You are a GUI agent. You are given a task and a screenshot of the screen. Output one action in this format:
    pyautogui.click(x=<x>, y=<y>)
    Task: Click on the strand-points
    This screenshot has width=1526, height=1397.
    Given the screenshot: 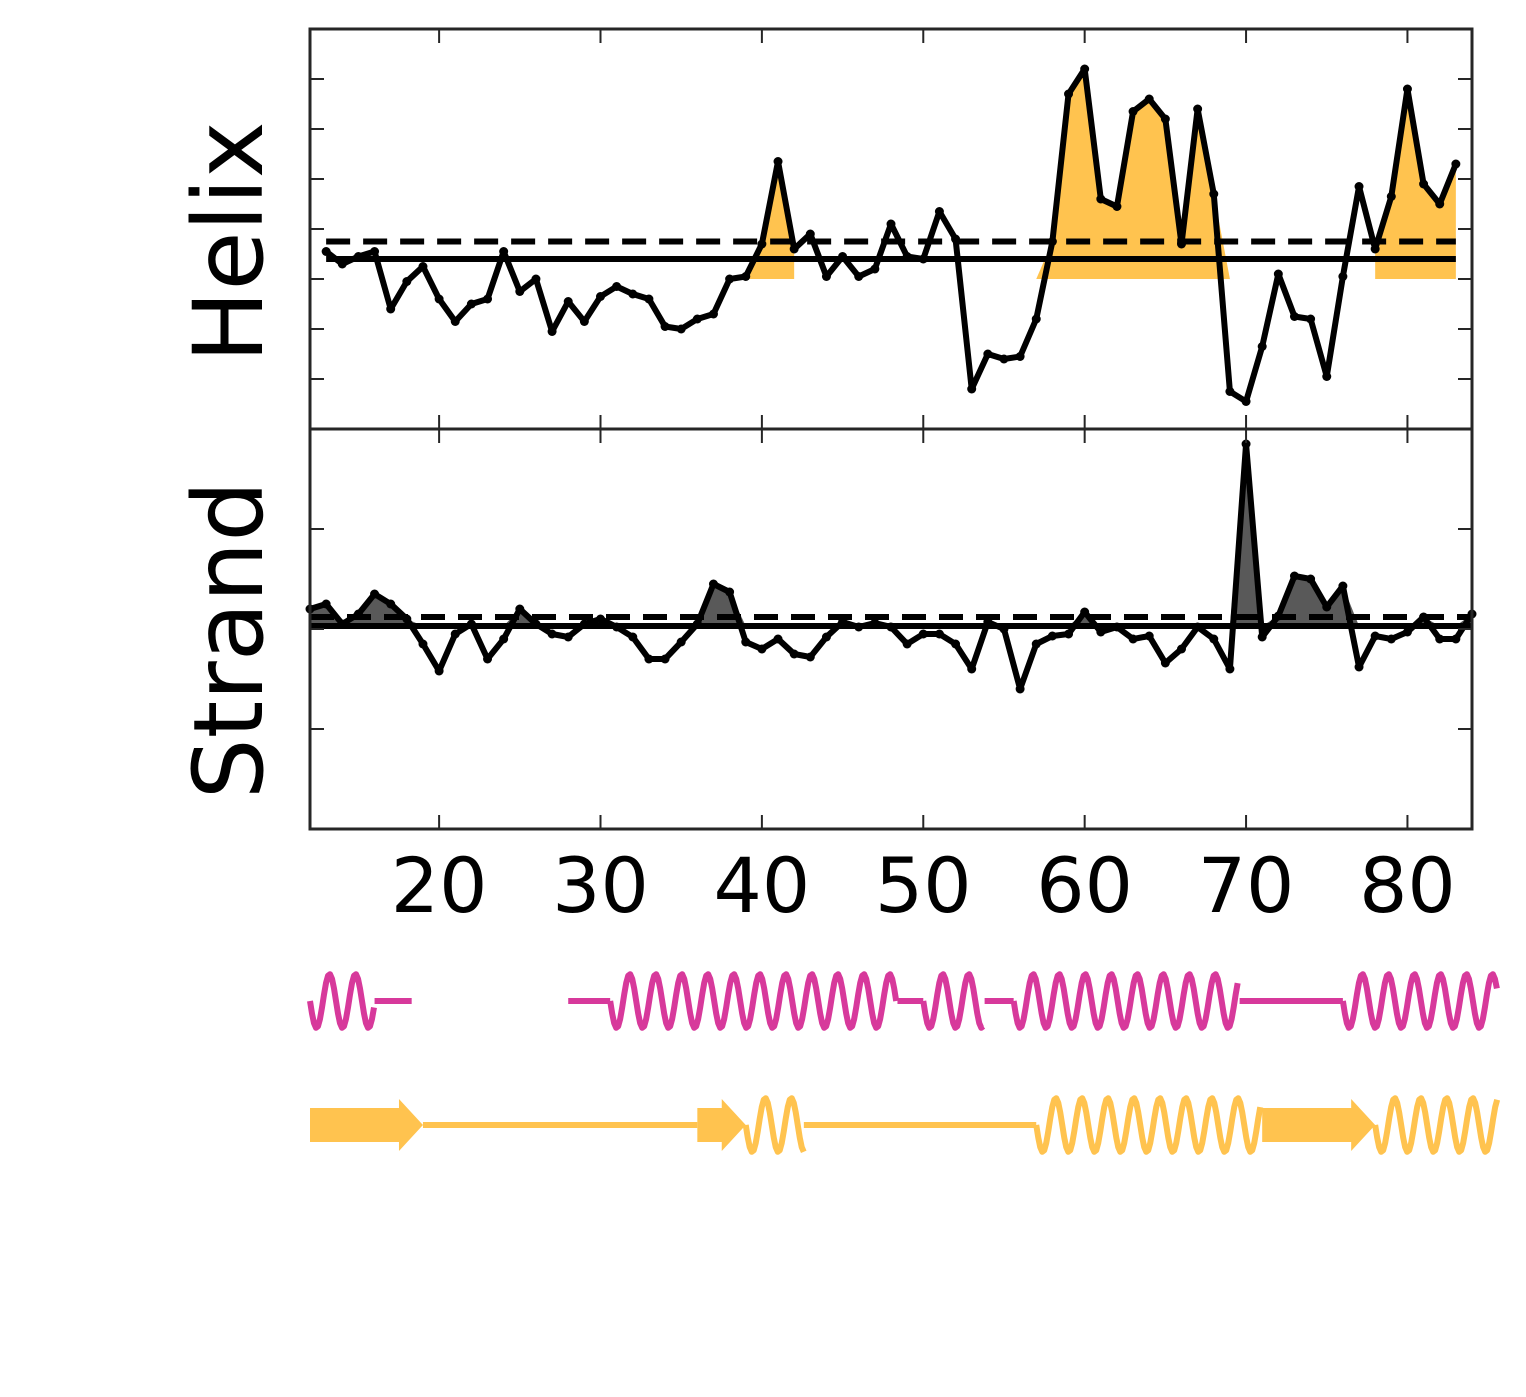 What is the action you would take?
    pyautogui.click(x=891, y=566)
    